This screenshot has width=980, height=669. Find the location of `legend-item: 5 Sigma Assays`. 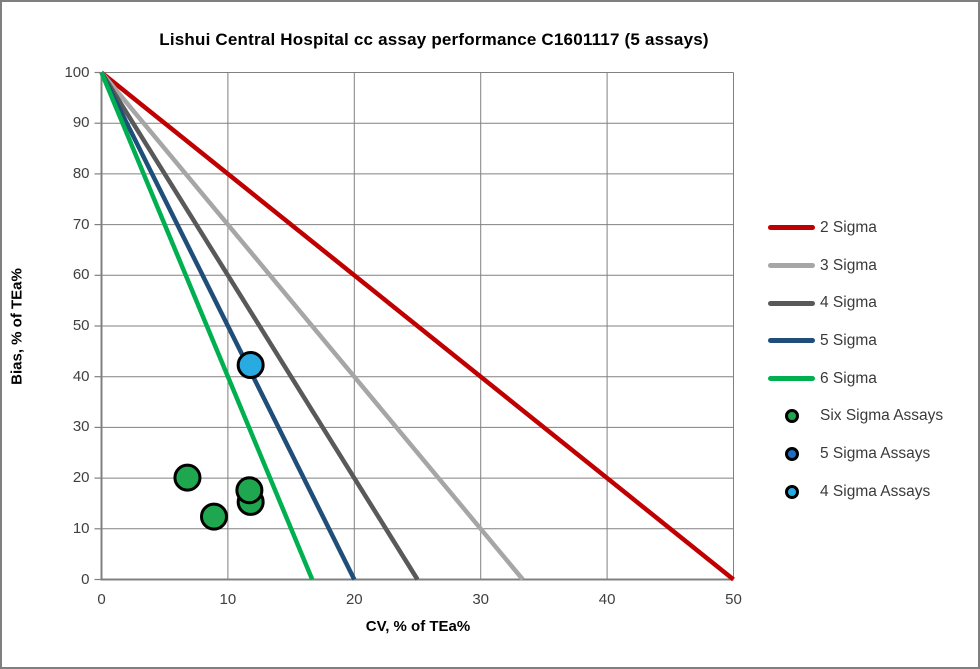

legend-item: 5 Sigma Assays is located at coordinates (855, 454).